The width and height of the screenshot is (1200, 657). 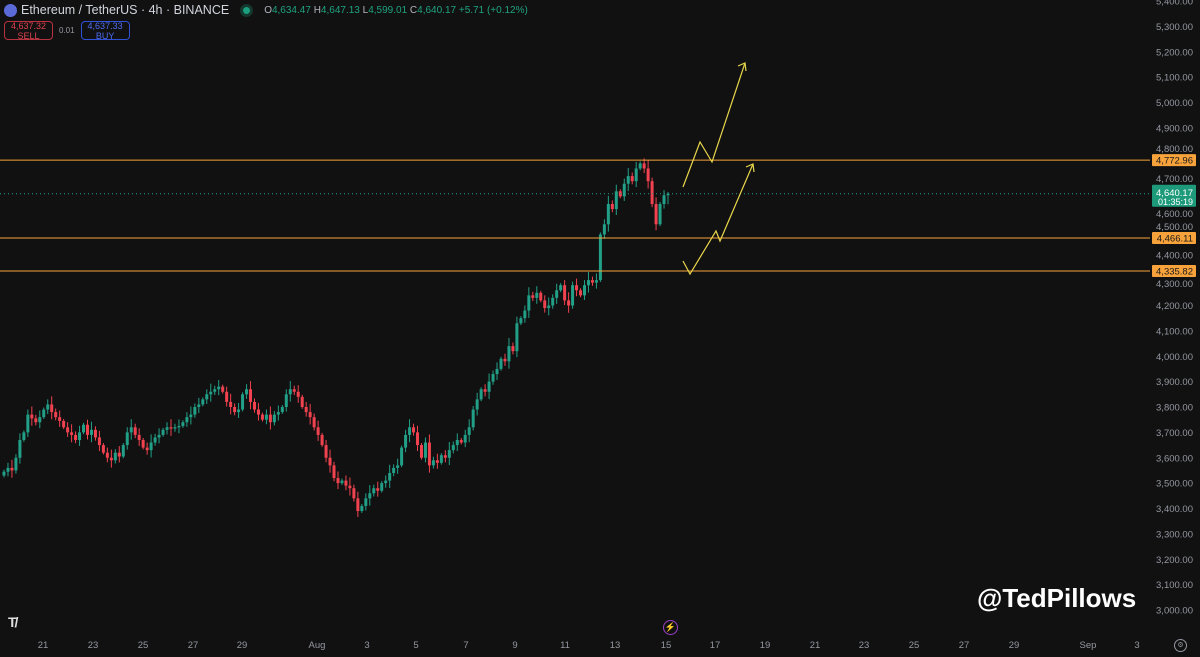 I want to click on current-price-badge, so click(x=1174, y=195).